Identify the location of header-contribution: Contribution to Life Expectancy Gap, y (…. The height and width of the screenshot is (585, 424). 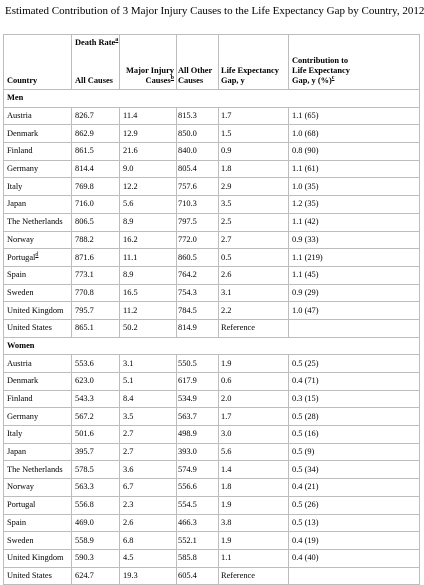
(354, 62).